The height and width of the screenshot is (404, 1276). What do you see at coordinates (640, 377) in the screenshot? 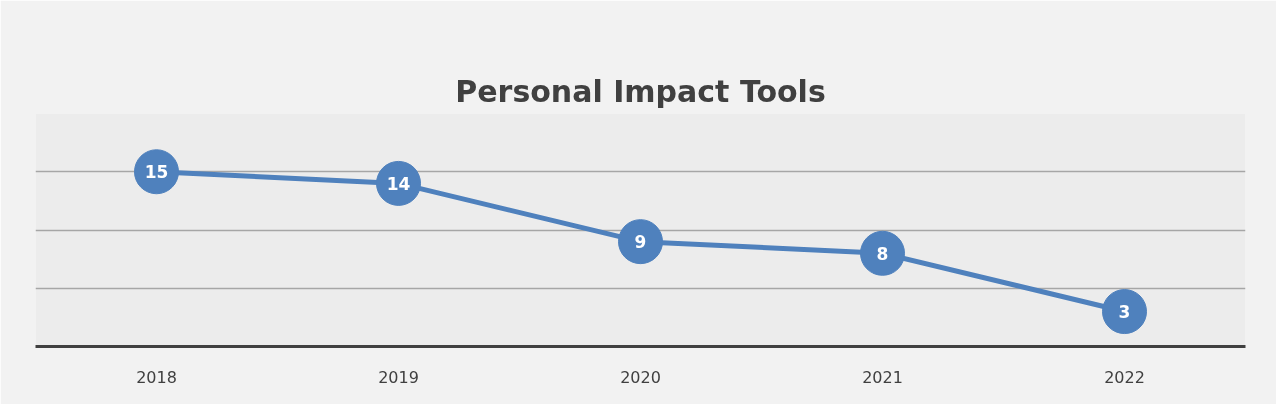
I see `x-tick-label: 2020` at bounding box center [640, 377].